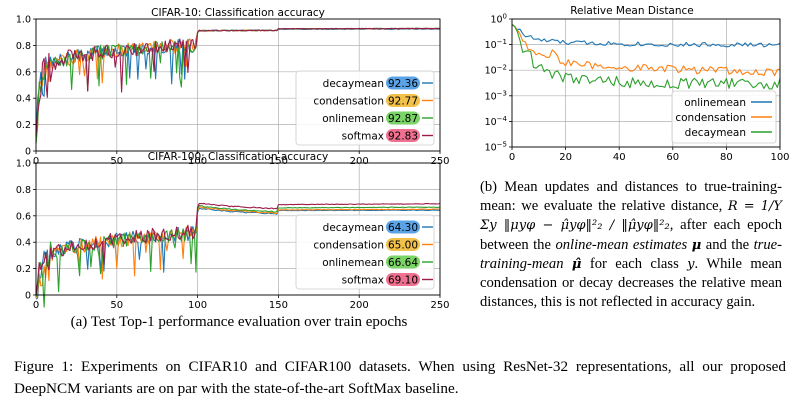 The image size is (800, 404). What do you see at coordinates (621, 244) in the screenshot?
I see `caption-b-emph: online-mean estimates` at bounding box center [621, 244].